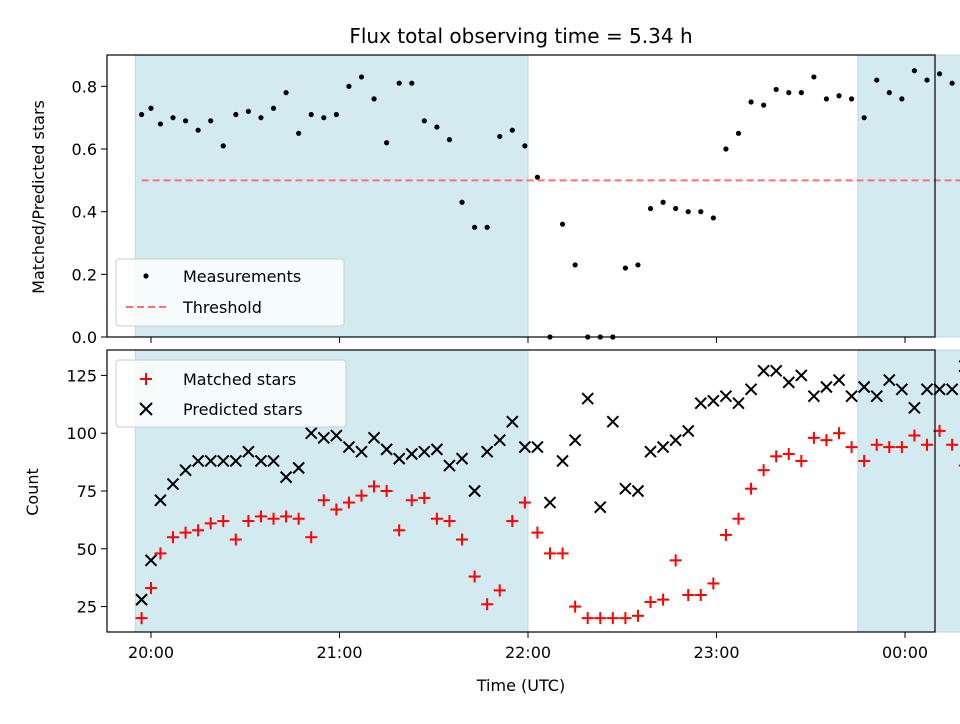 The image size is (960, 724). Describe the element at coordinates (243, 409) in the screenshot. I see `legend-predicted-label: Predicted stars` at that location.